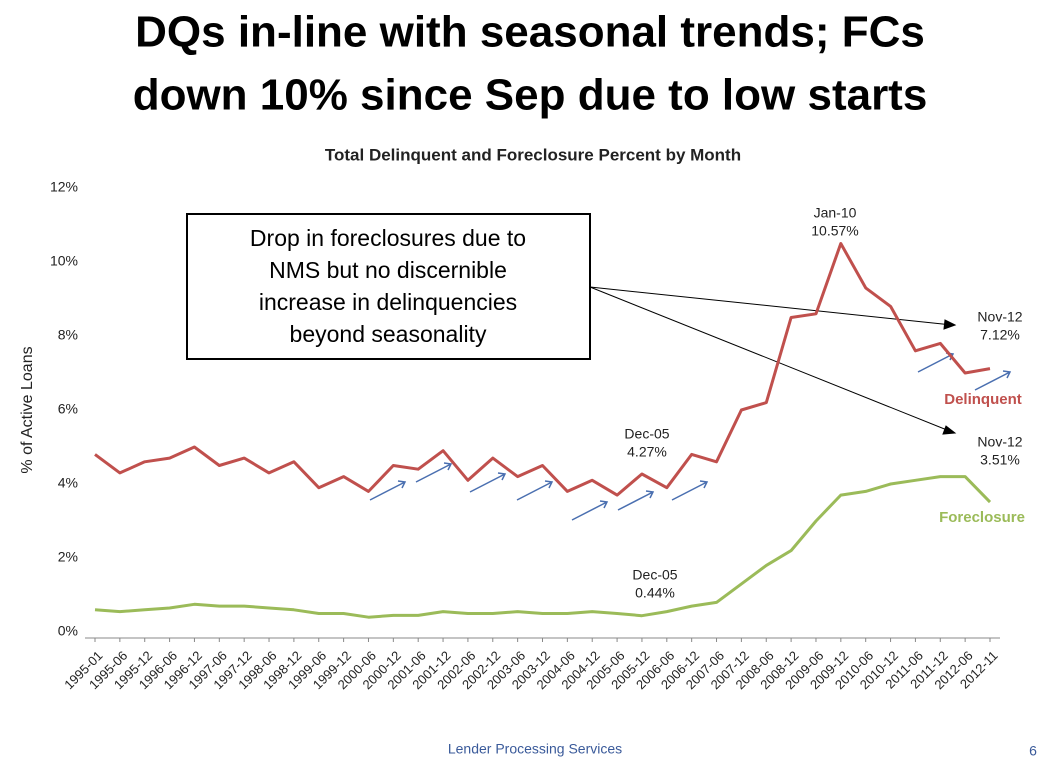  What do you see at coordinates (773, 360) in the screenshot?
I see `callout-arrows` at bounding box center [773, 360].